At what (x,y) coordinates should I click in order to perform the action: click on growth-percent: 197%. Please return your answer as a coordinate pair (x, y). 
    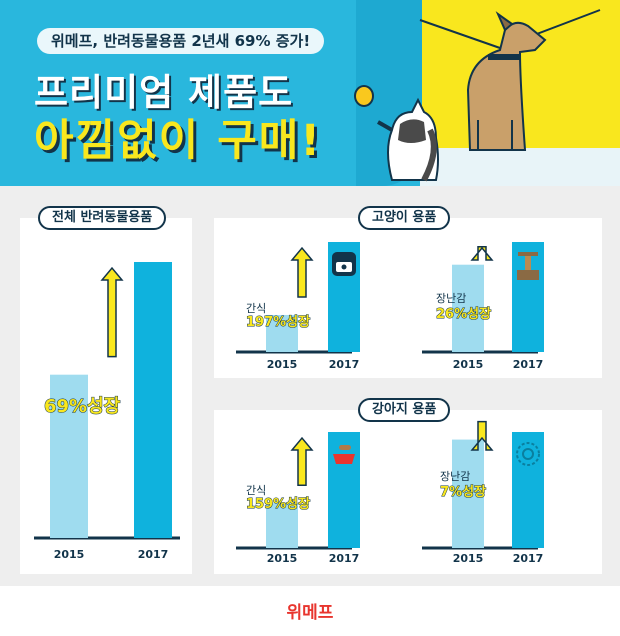
    Looking at the image, I should click on (266, 322).